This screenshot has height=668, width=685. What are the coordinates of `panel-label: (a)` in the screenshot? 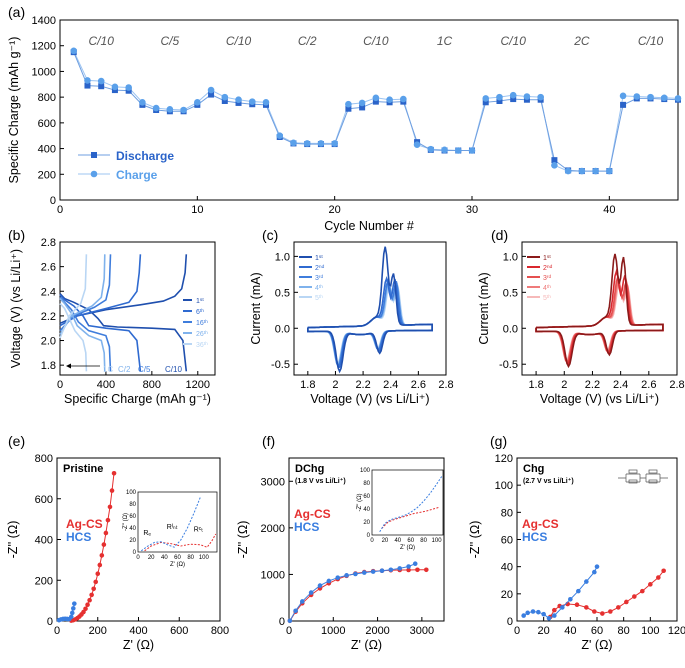 It's located at (16, 12).